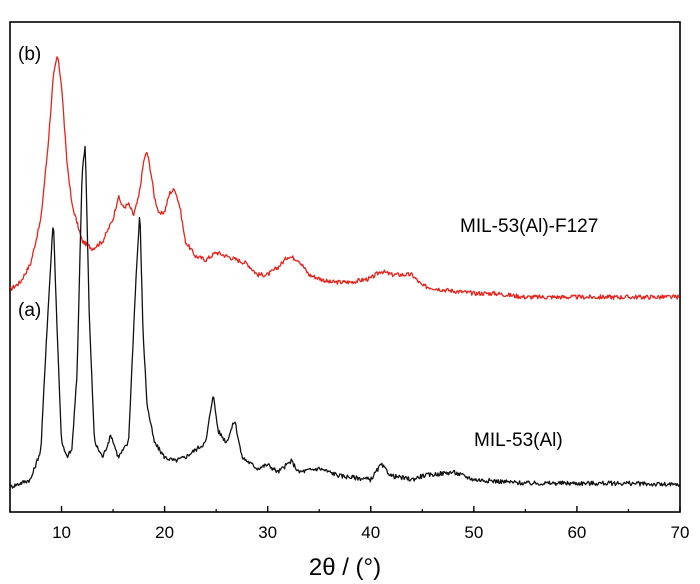 The width and height of the screenshot is (700, 584). What do you see at coordinates (518, 440) in the screenshot?
I see `series-label-mil53: MIL-53(Al)` at bounding box center [518, 440].